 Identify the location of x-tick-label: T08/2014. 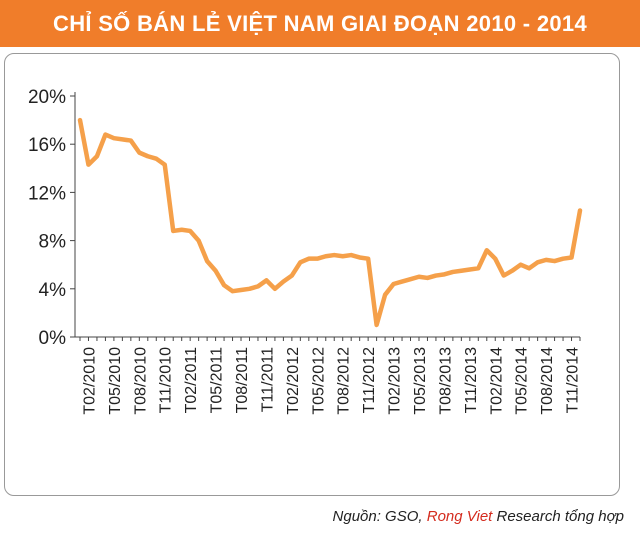
(547, 381).